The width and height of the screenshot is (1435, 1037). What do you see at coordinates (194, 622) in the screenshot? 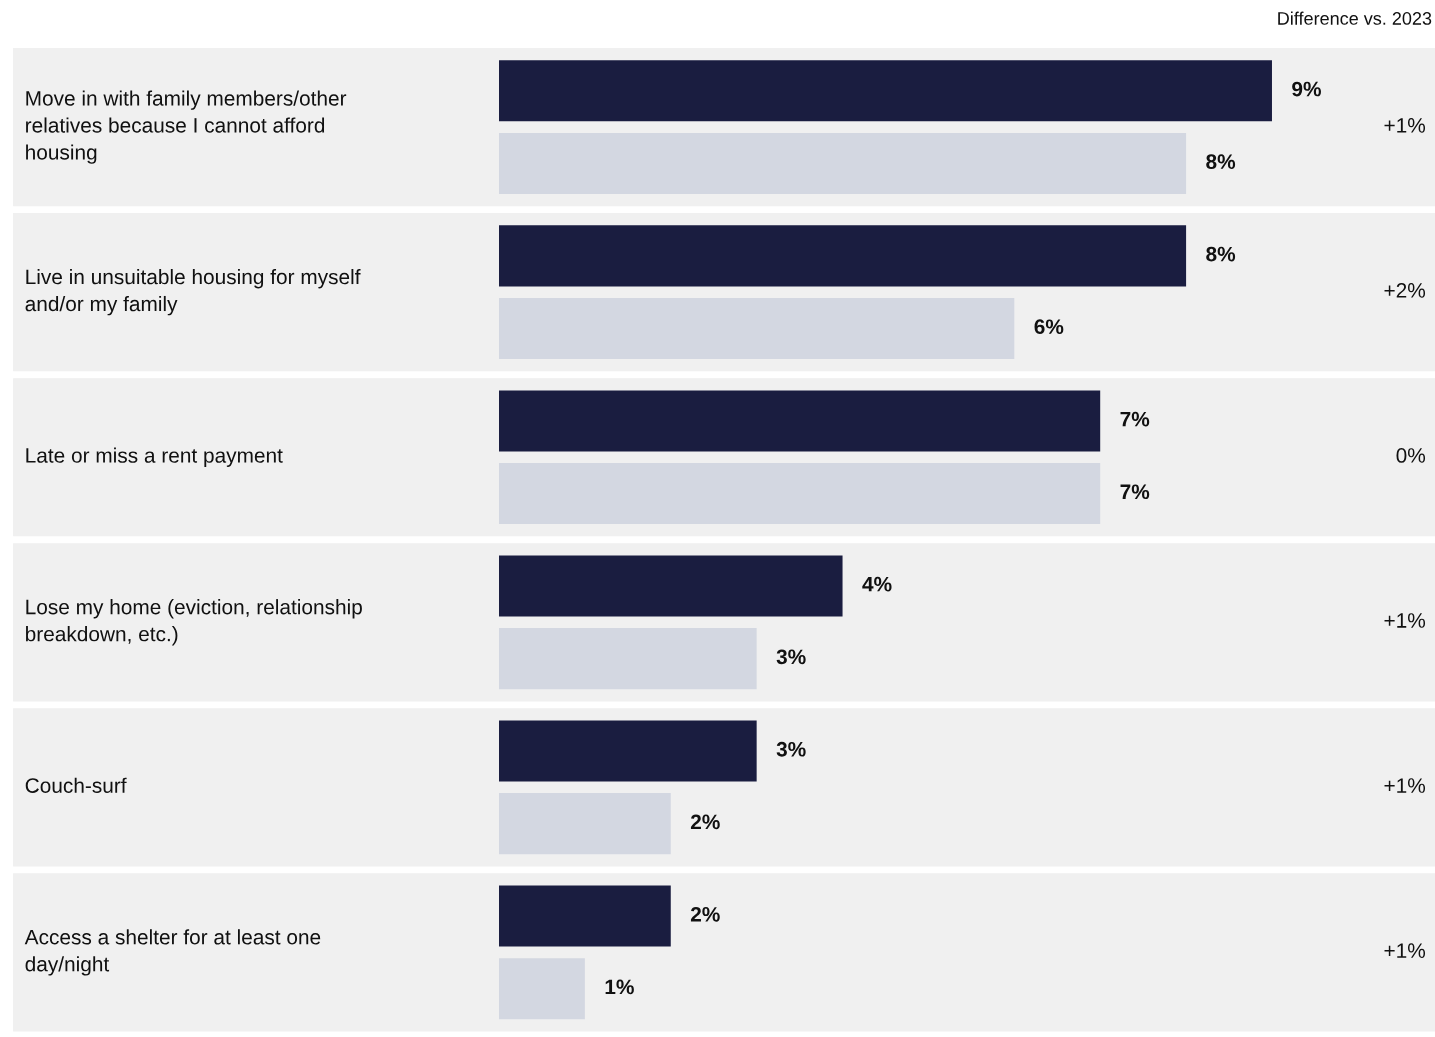
I see `y-tick-label: Lose my home (eviction, relationship breakdown, etc.)` at bounding box center [194, 622].